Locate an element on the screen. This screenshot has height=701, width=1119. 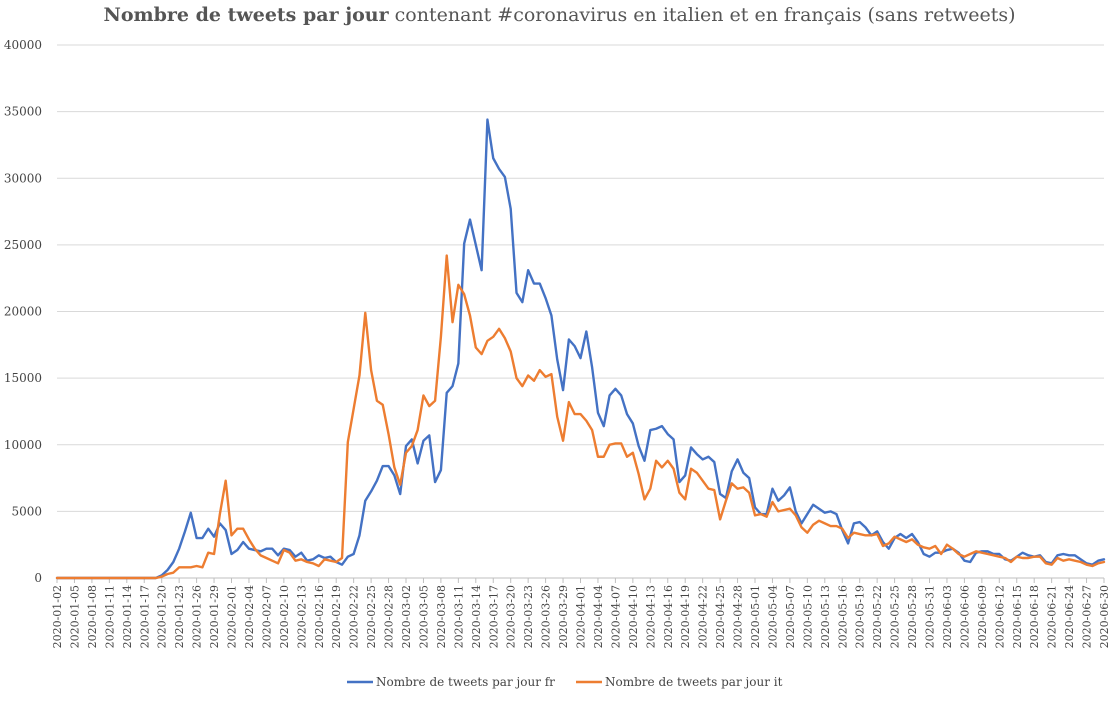
legend-label-fr: Nombre de tweets par jour fr is located at coordinates (465, 682).